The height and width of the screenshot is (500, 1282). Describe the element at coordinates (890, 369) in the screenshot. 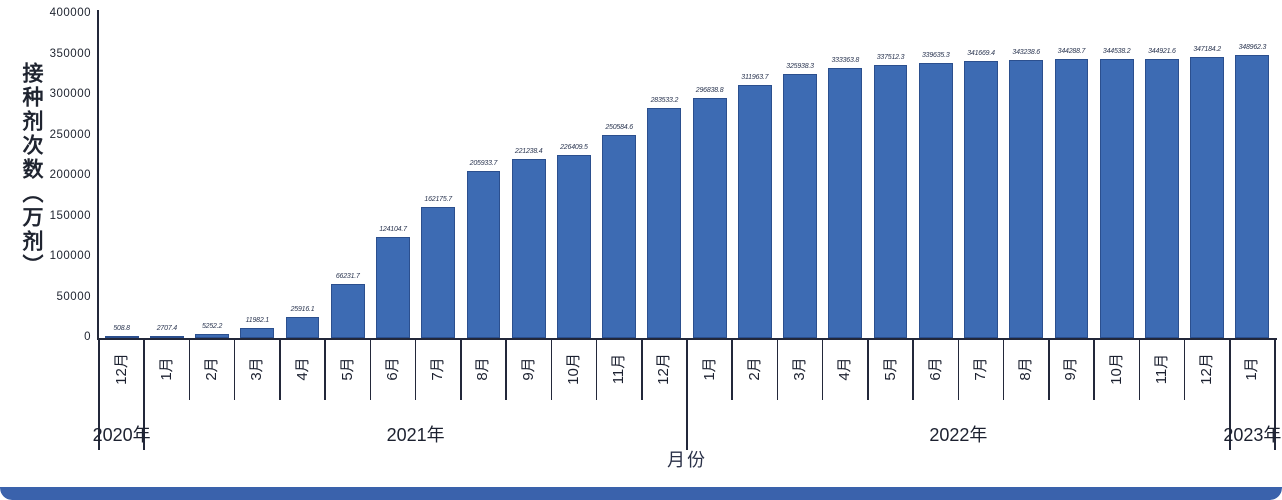

I see `x-tick-label: 5月` at that location.